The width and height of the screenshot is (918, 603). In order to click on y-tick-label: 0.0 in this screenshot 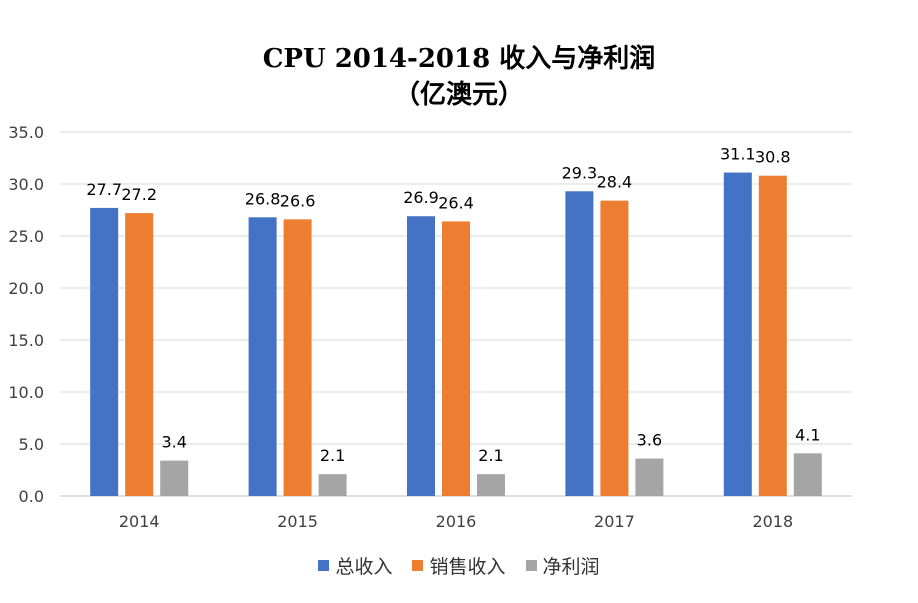, I will do `click(31, 496)`.